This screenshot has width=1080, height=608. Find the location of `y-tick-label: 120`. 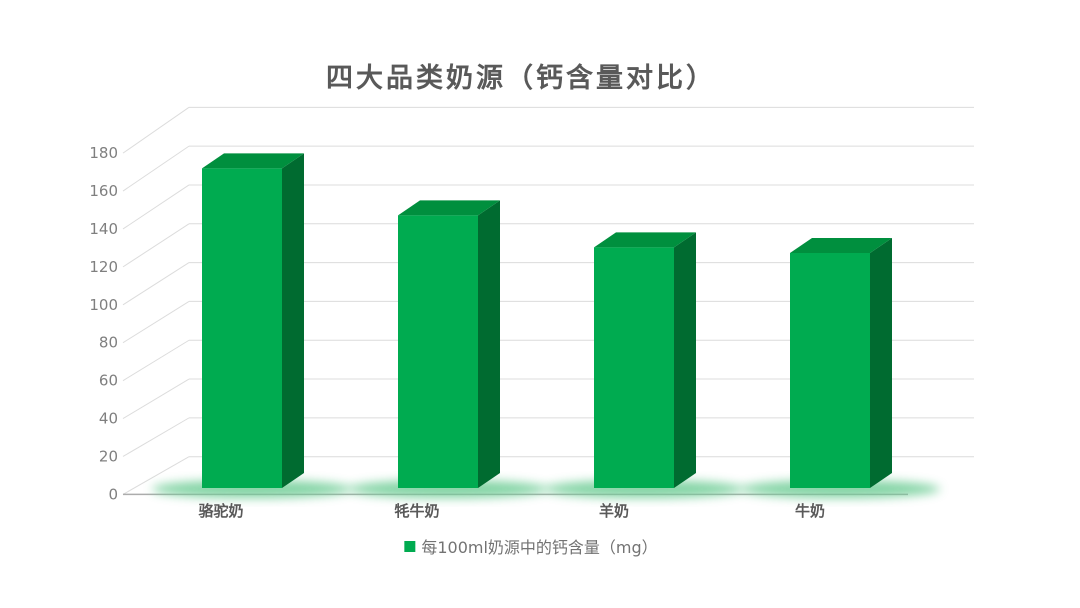

y-tick-label: 120 is located at coordinates (103, 267).